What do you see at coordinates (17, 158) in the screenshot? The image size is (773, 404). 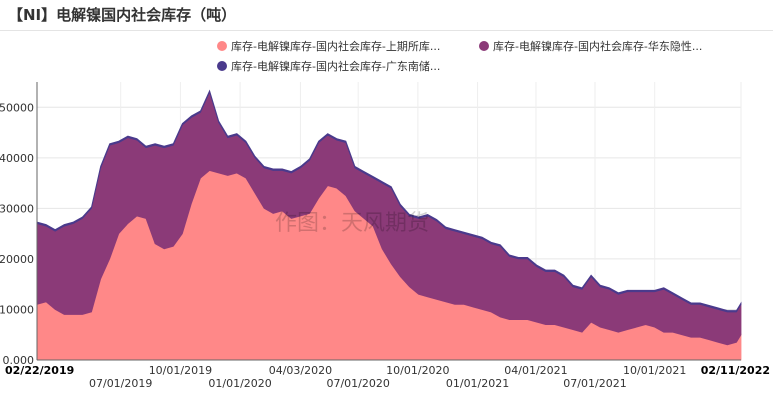 I see `y-tick-label: 40000` at bounding box center [17, 158].